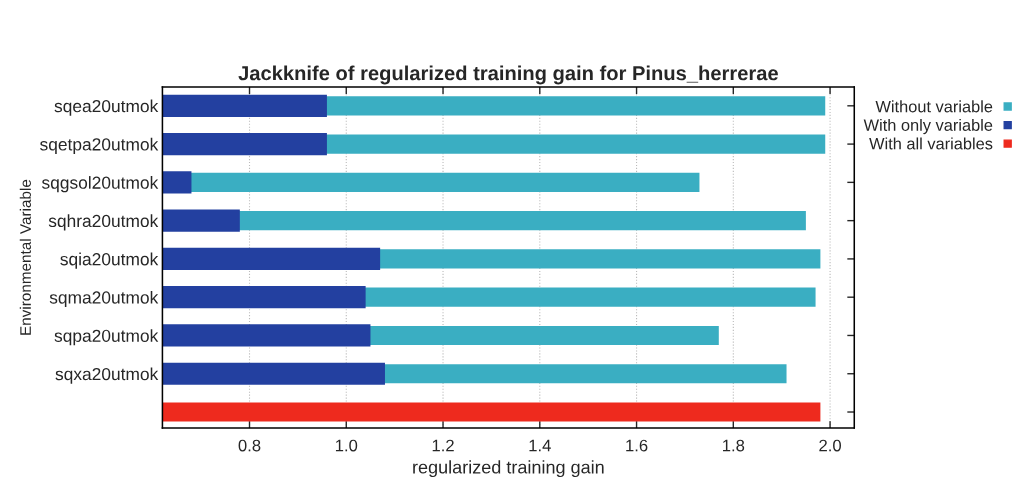 The height and width of the screenshot is (481, 1028). I want to click on legend-label: Without variable, so click(934, 106).